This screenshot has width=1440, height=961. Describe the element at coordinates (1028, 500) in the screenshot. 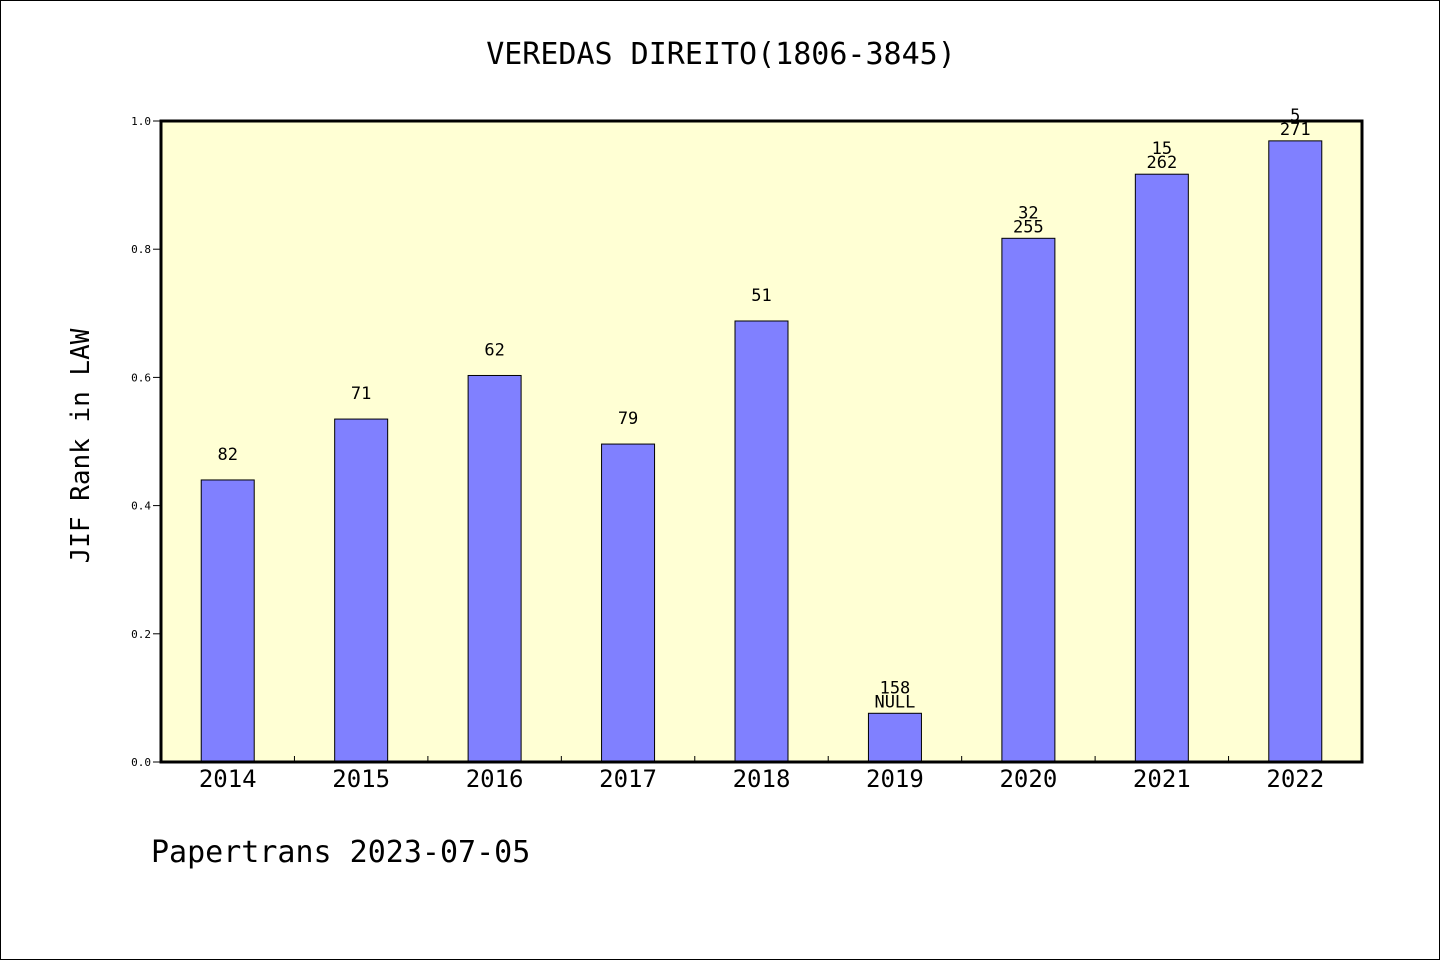

I see `bar-2020` at that location.